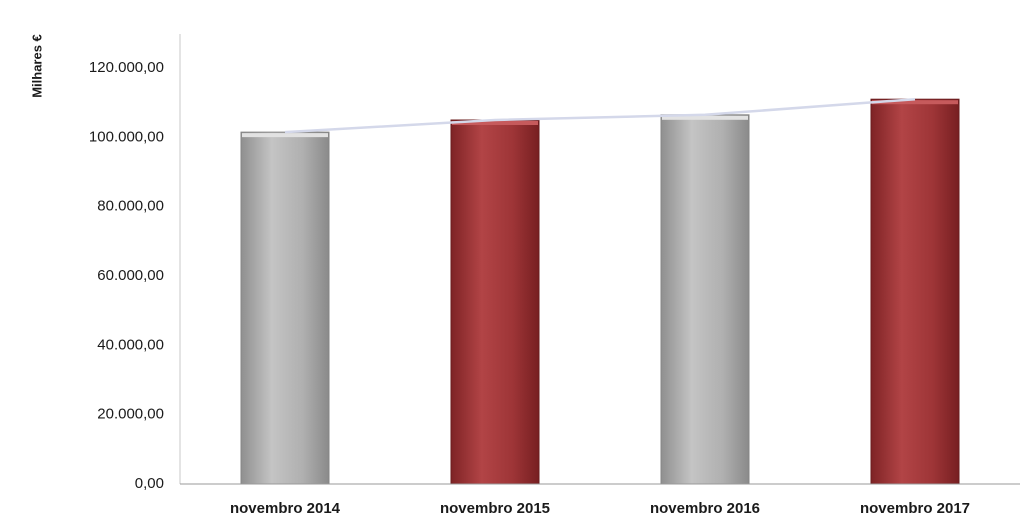 This screenshot has height=524, width=1032. What do you see at coordinates (126, 136) in the screenshot?
I see `y-tick-label: 100.000,00` at bounding box center [126, 136].